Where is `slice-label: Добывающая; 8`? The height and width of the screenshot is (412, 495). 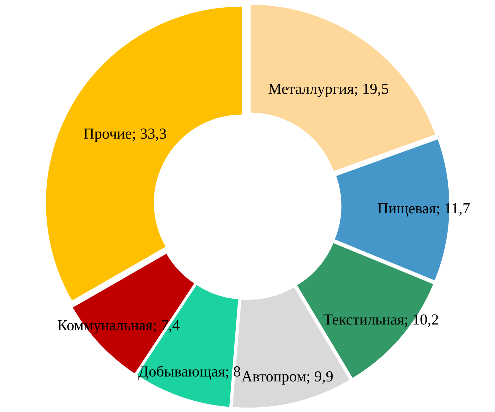 slice-label: Добывающая; 8 is located at coordinates (189, 373).